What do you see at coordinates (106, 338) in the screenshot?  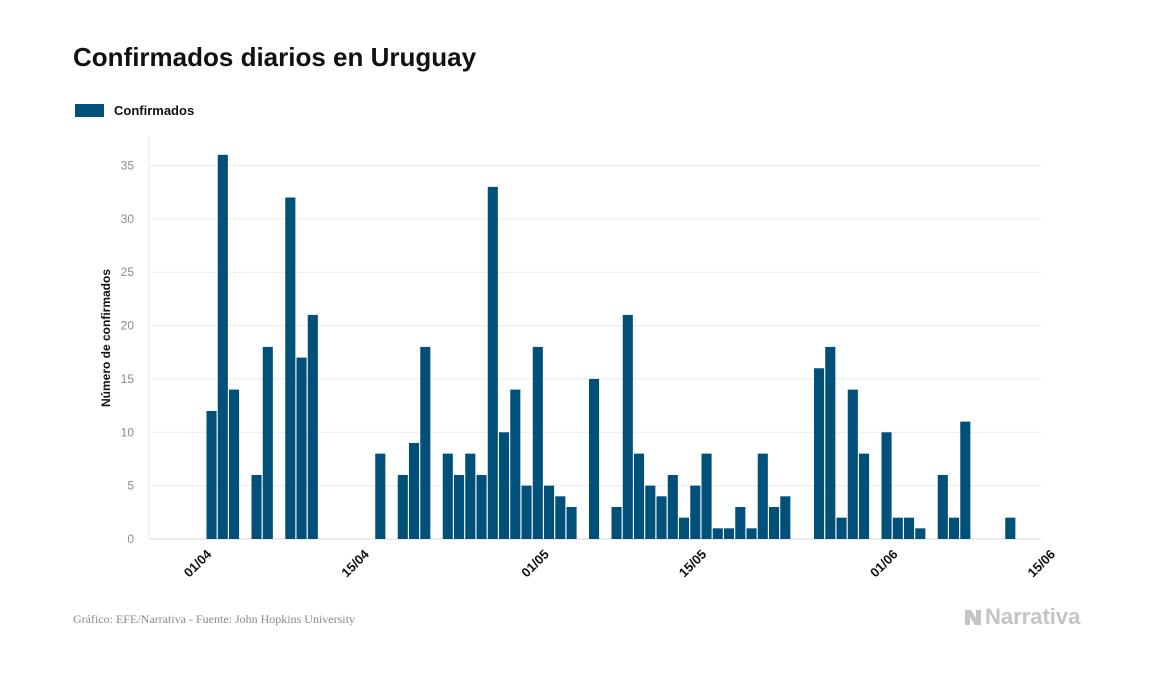 I see `y-axis-title: Número de confirmados` at bounding box center [106, 338].